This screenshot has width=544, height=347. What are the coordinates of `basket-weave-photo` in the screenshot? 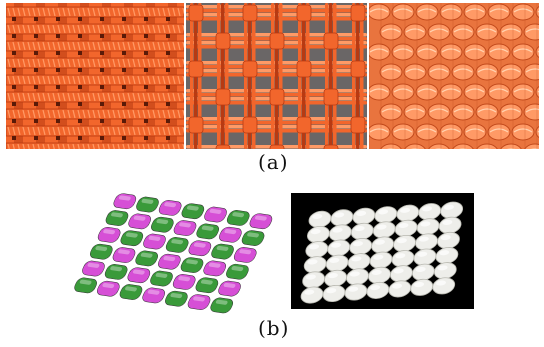 It's located at (276, 76).